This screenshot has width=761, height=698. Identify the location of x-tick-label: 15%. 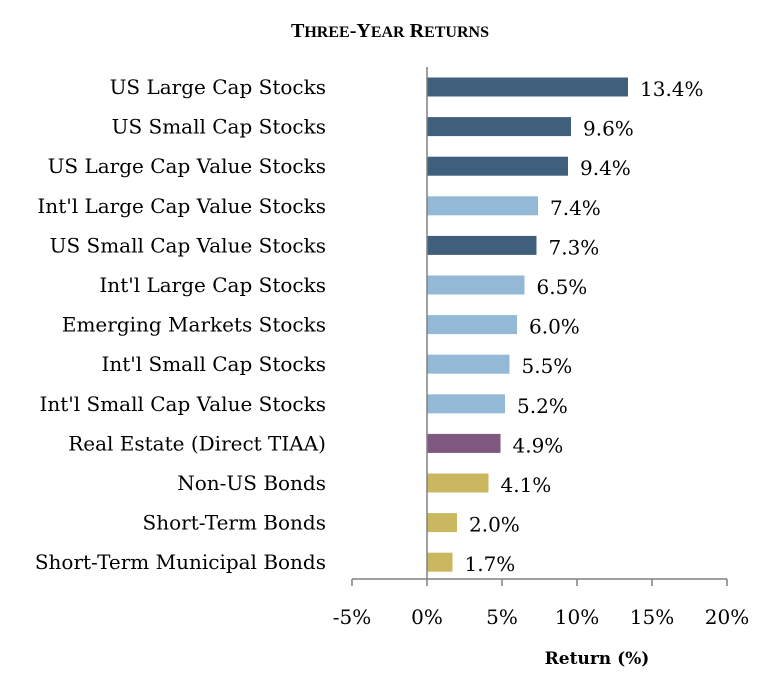
(652, 617).